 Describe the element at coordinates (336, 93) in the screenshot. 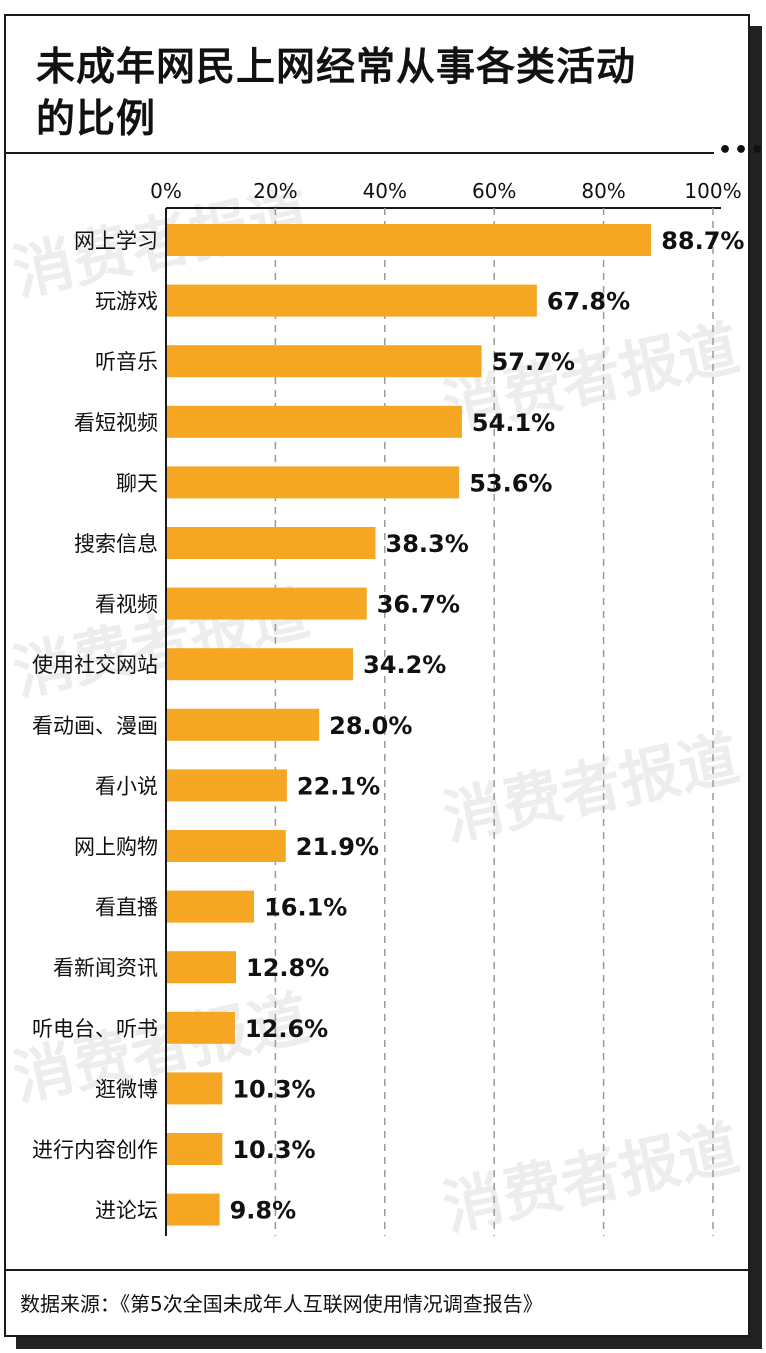

I see `page-title: 未成年网民上网经常从事各类活动的比例` at that location.